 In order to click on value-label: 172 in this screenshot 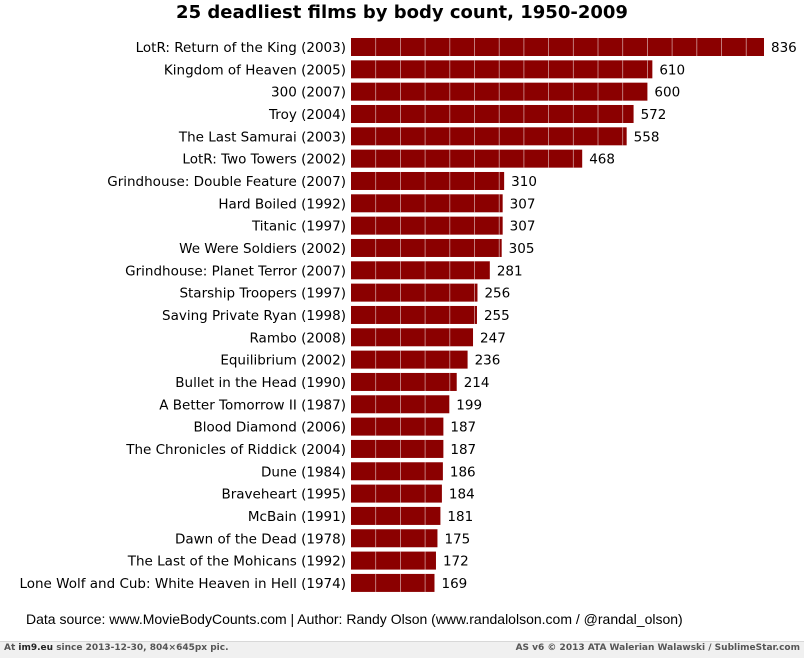, I will do `click(456, 562)`.